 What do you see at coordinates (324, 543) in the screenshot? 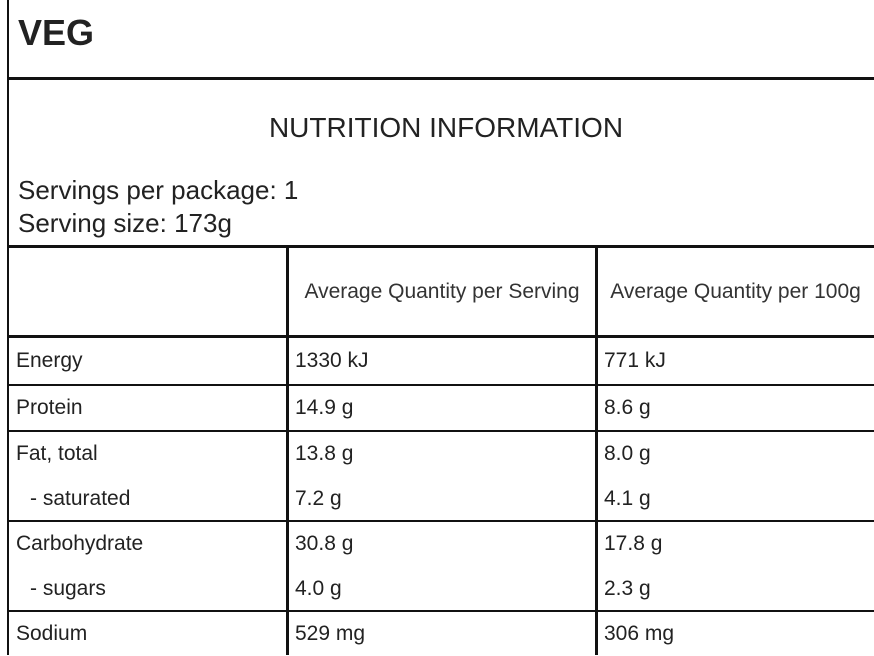
I see `nutrient-value: 30.8 g` at bounding box center [324, 543].